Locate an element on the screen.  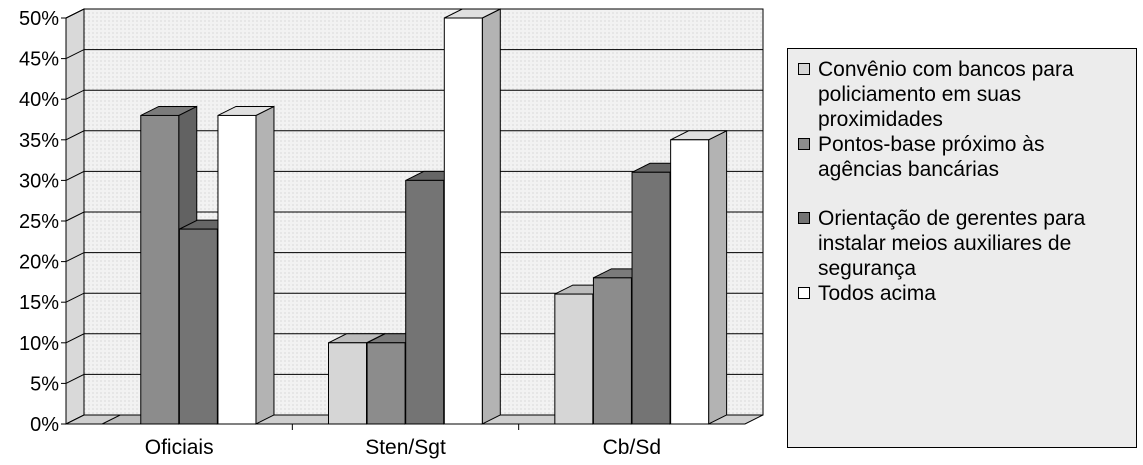
x-tick-label: Oficiais is located at coordinates (179, 447).